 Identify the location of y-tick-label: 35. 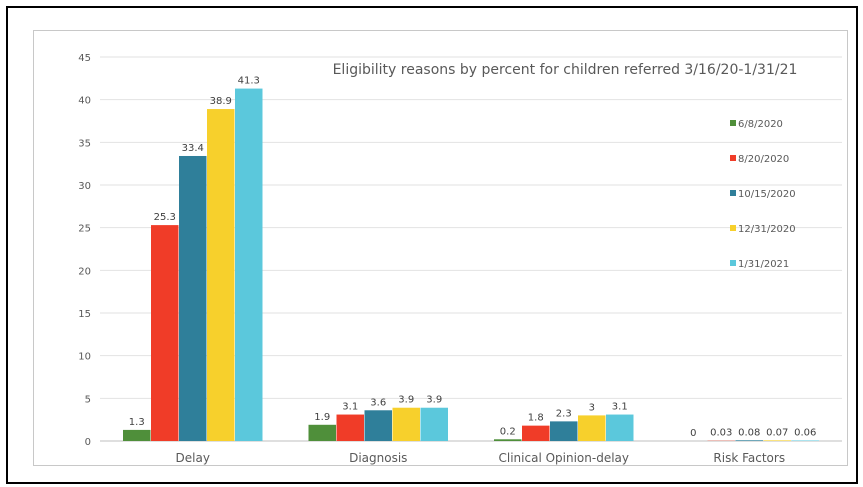
(84, 143).